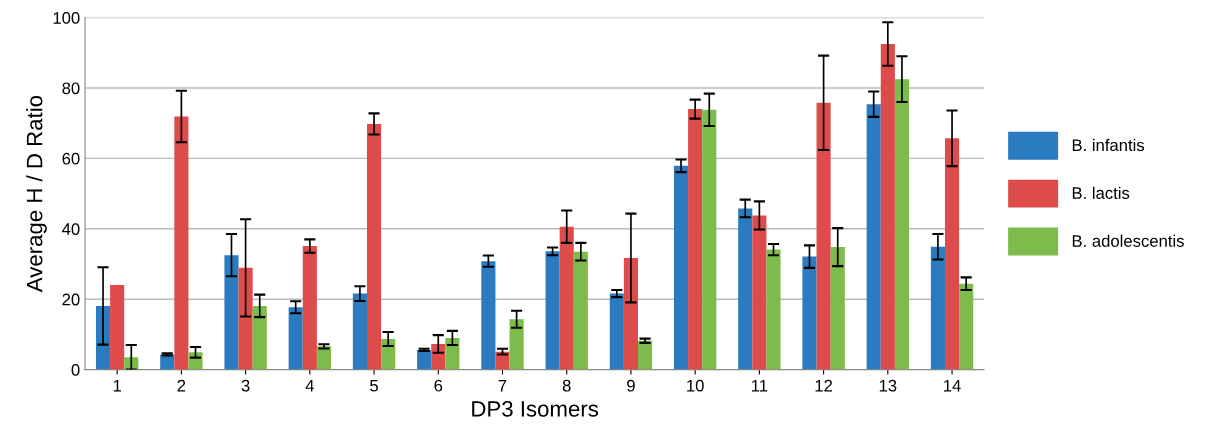 This screenshot has width=1215, height=440. I want to click on x-tick-label: 8, so click(566, 385).